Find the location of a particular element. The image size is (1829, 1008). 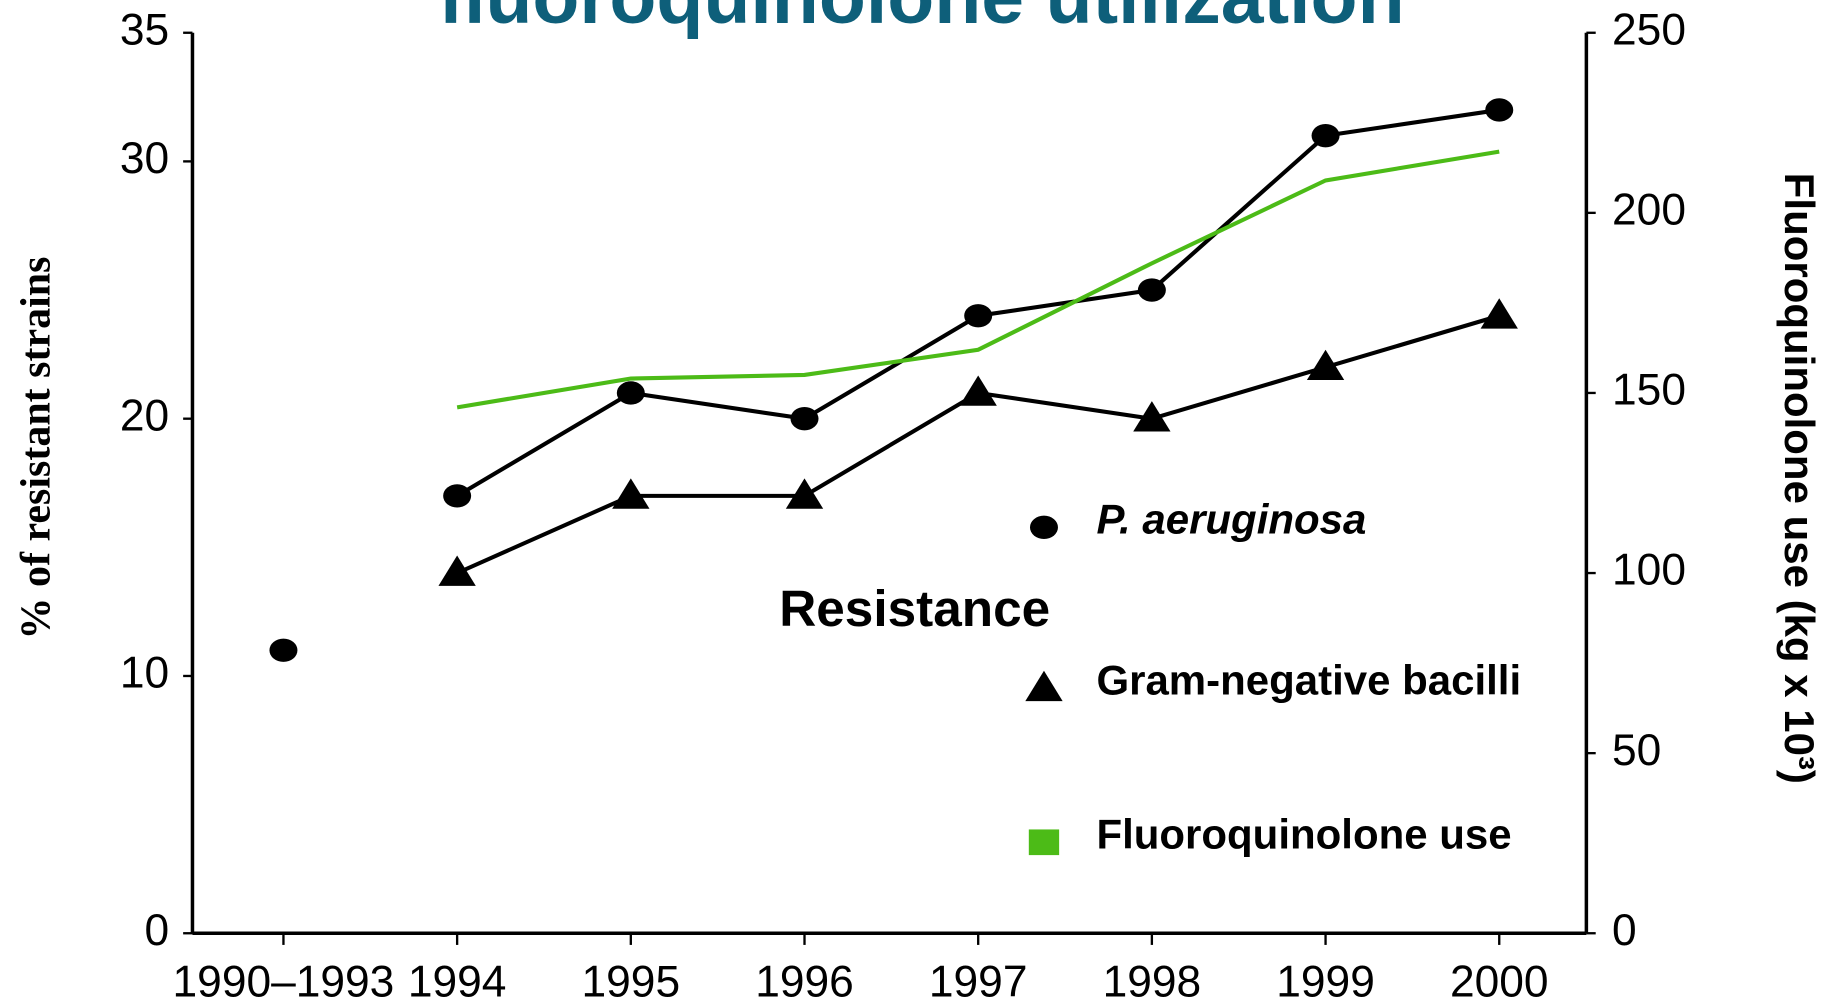

y2-tick-label: 50 is located at coordinates (1636, 750).